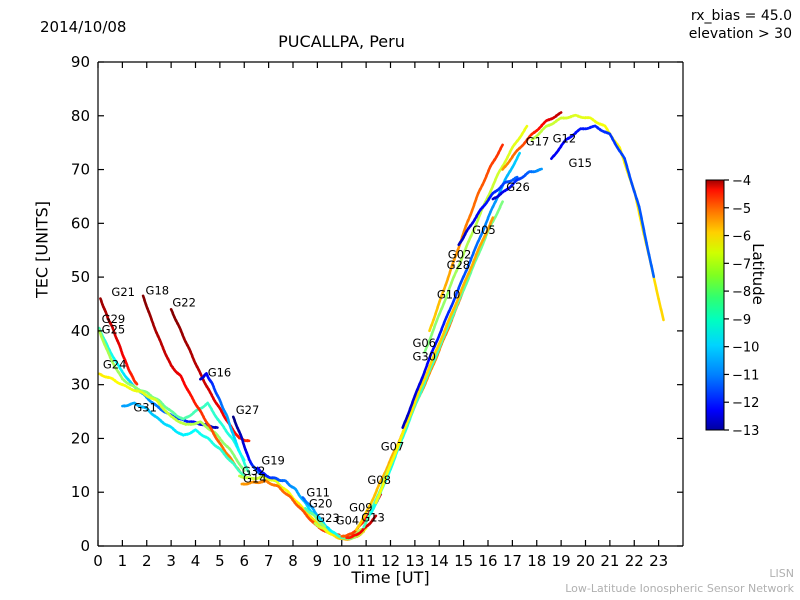  What do you see at coordinates (244, 561) in the screenshot?
I see `x-tick-label: 6` at bounding box center [244, 561].